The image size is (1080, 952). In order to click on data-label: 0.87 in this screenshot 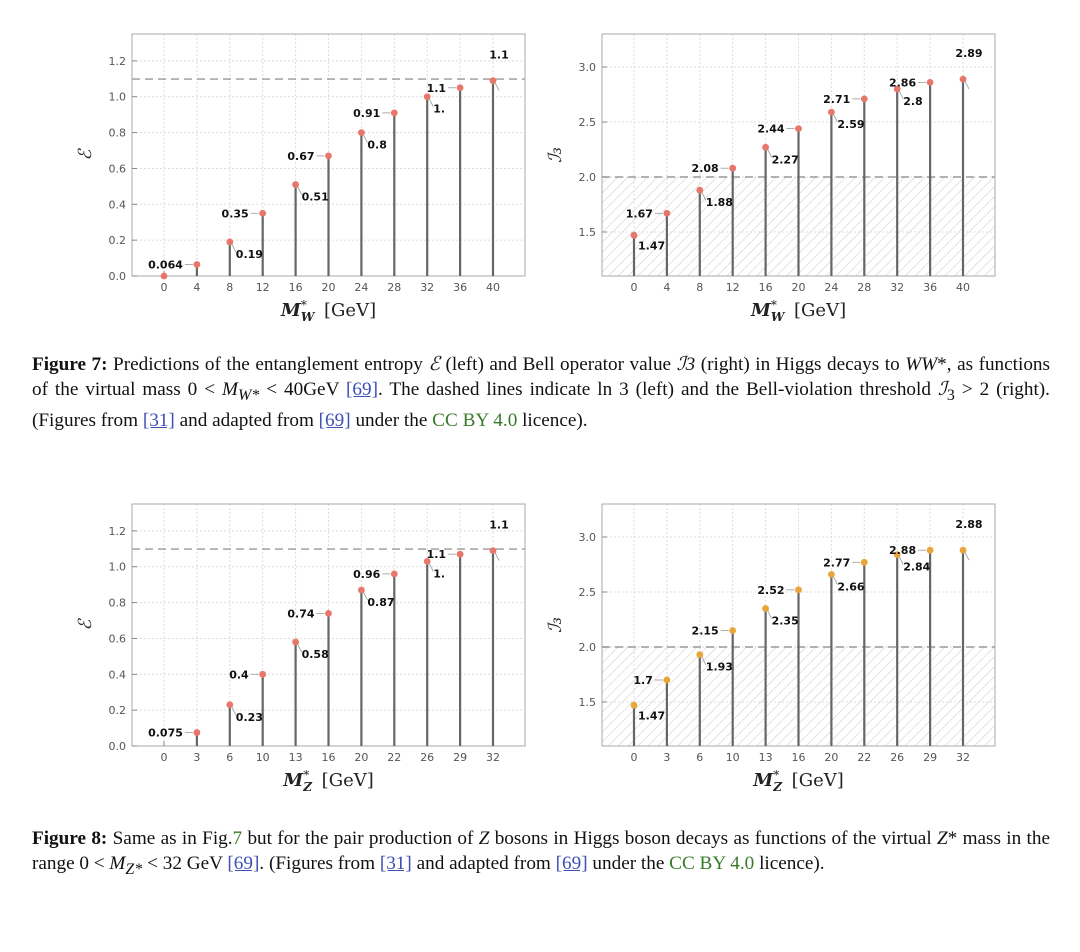, I will do `click(380, 602)`.